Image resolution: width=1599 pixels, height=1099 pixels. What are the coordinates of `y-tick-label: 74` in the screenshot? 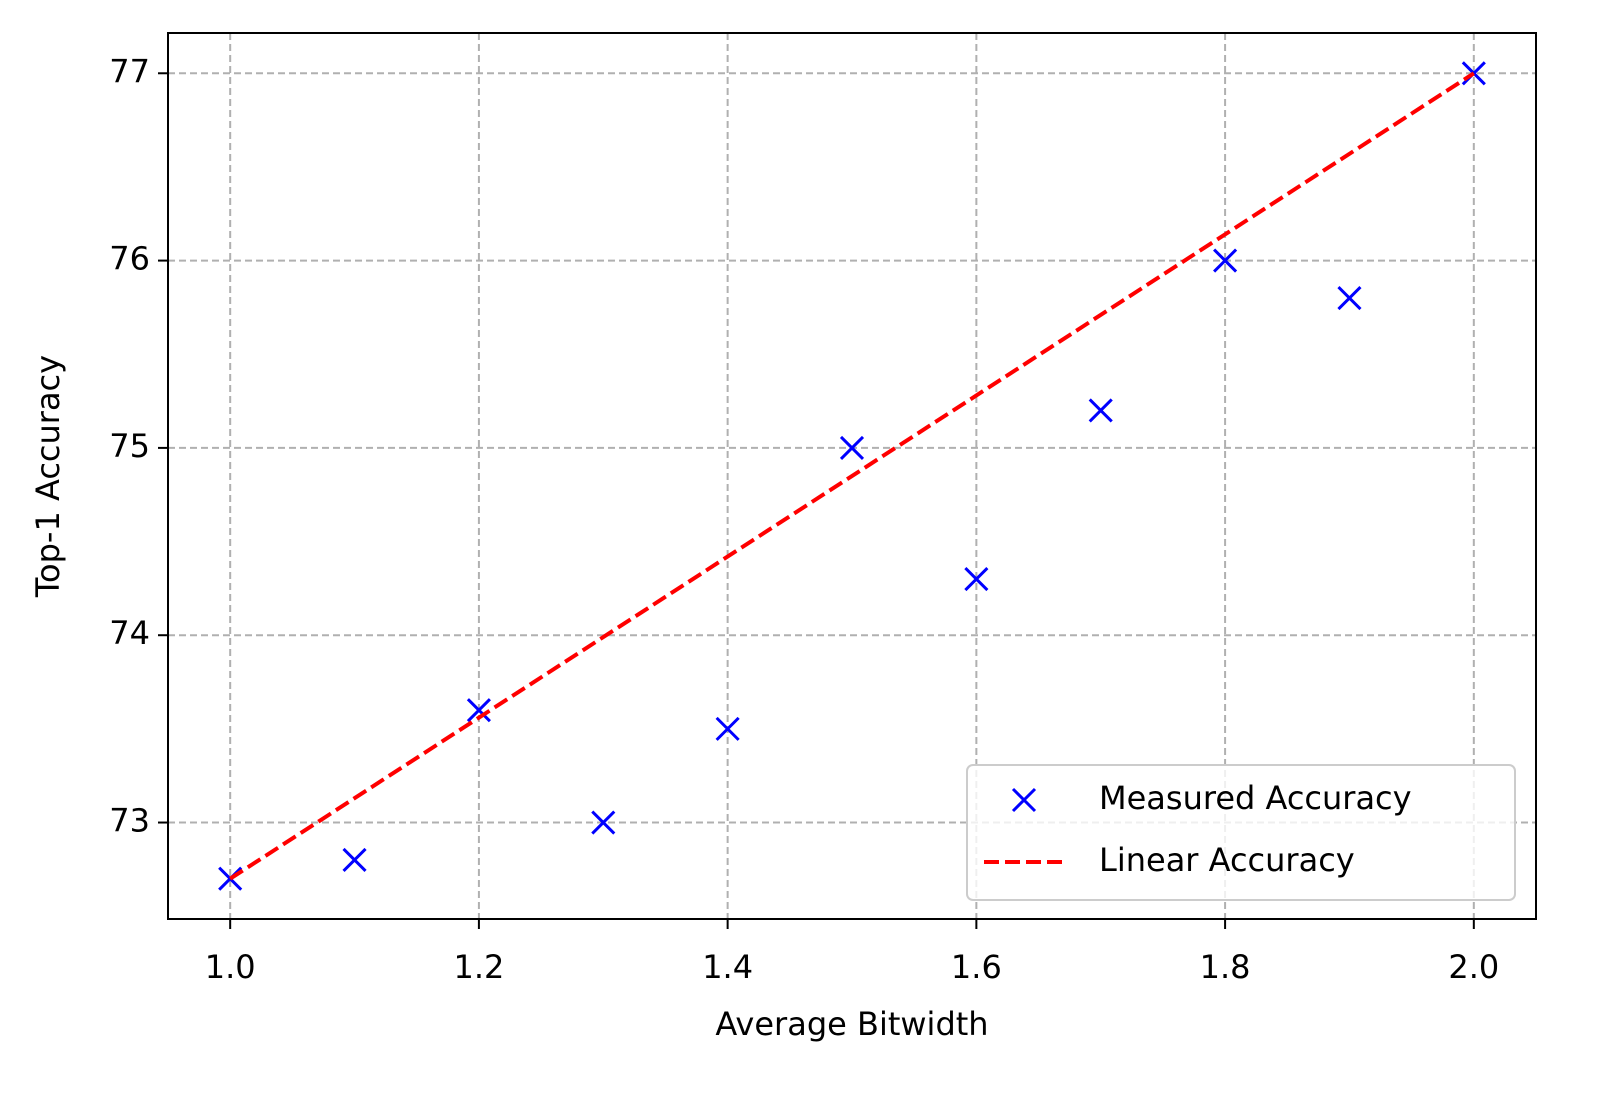 It's located at (129, 633).